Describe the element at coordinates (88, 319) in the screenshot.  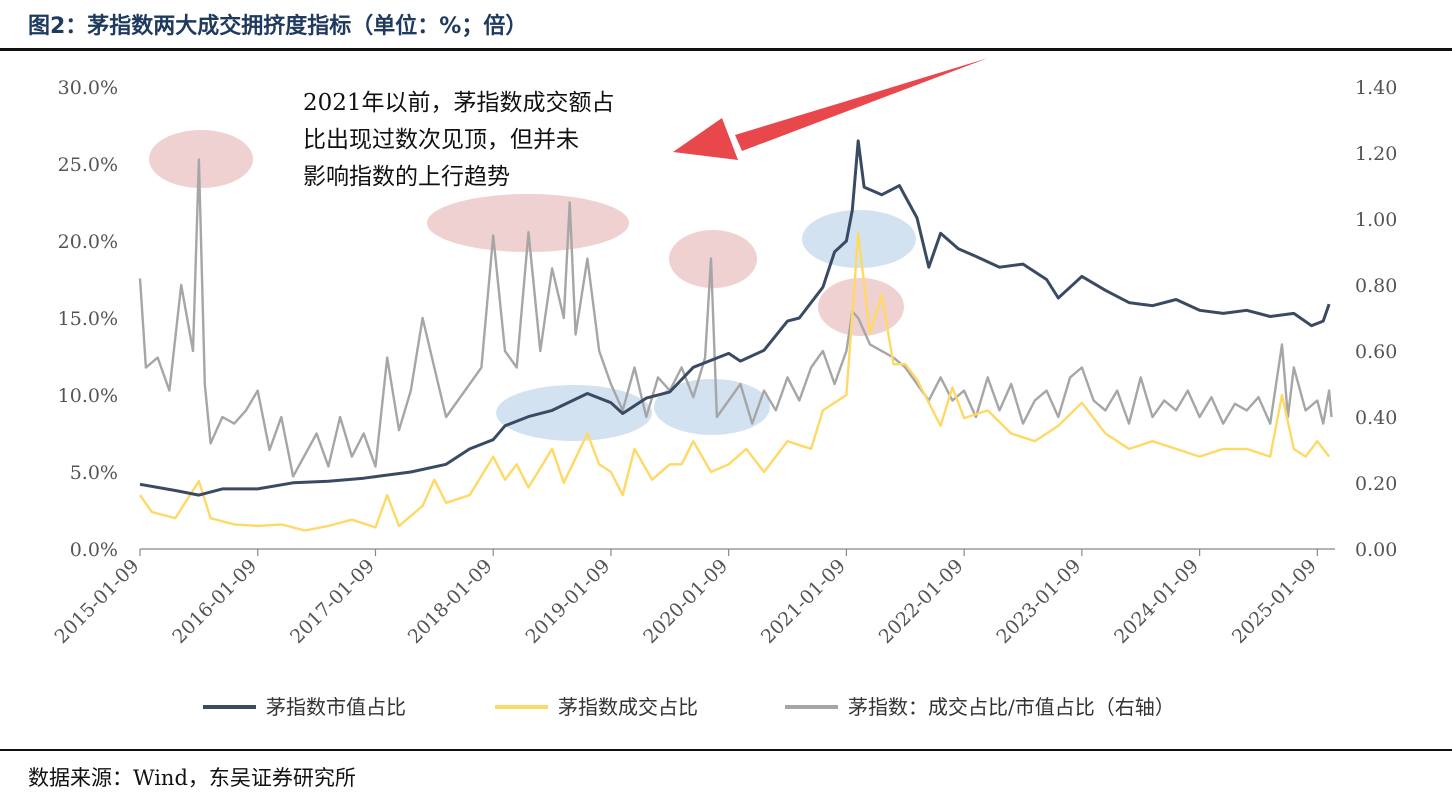
I see `y-left-tick-label: 15.0%` at that location.